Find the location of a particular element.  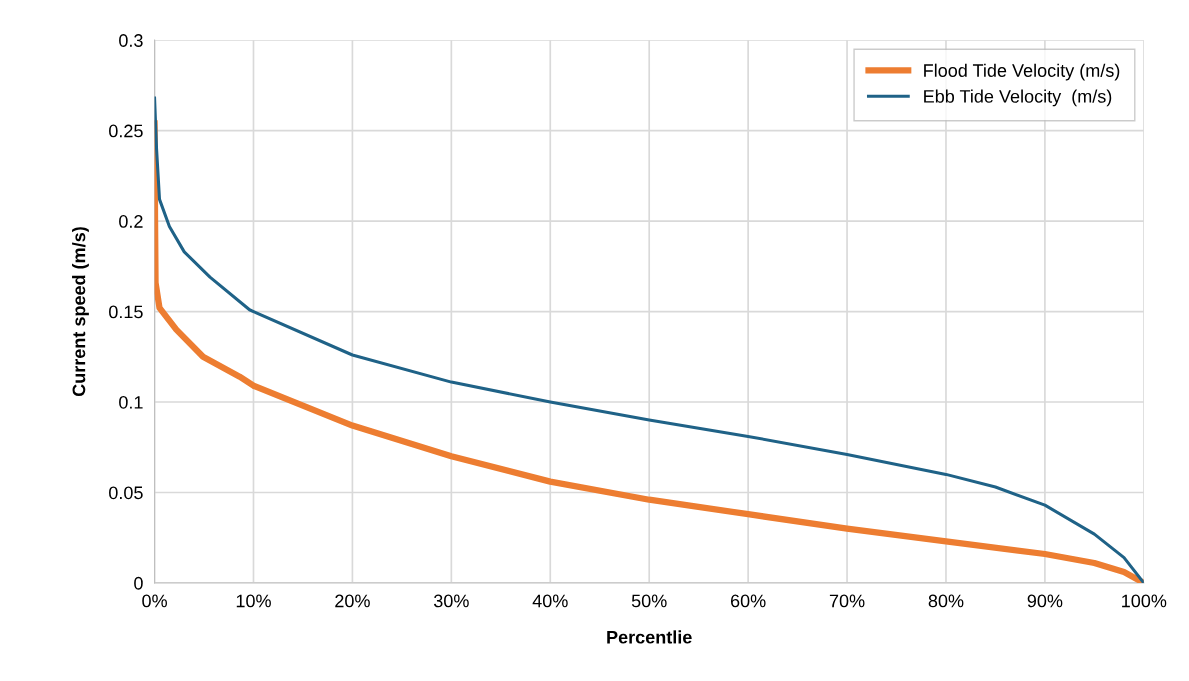

y-tick-label: 0.1 is located at coordinates (131, 402).